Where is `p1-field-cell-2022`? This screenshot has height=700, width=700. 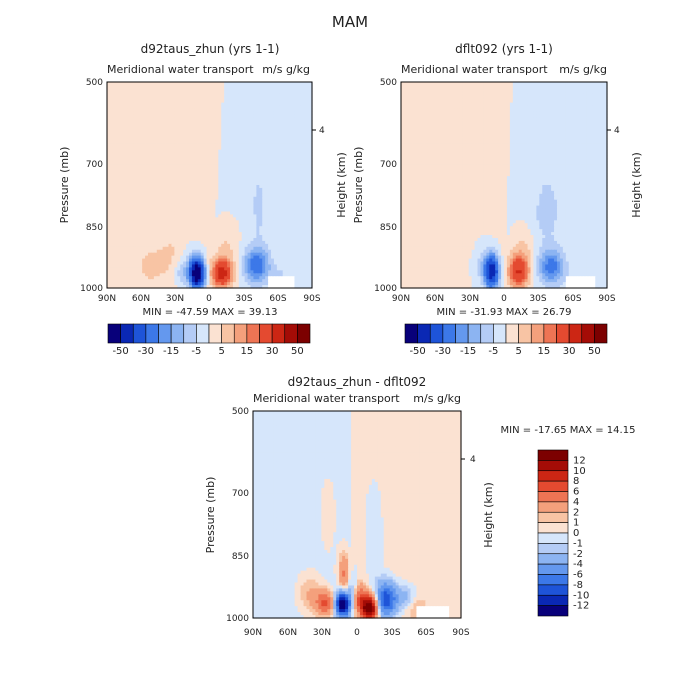 p1-field-cell-2022 is located at coordinates (290, 166).